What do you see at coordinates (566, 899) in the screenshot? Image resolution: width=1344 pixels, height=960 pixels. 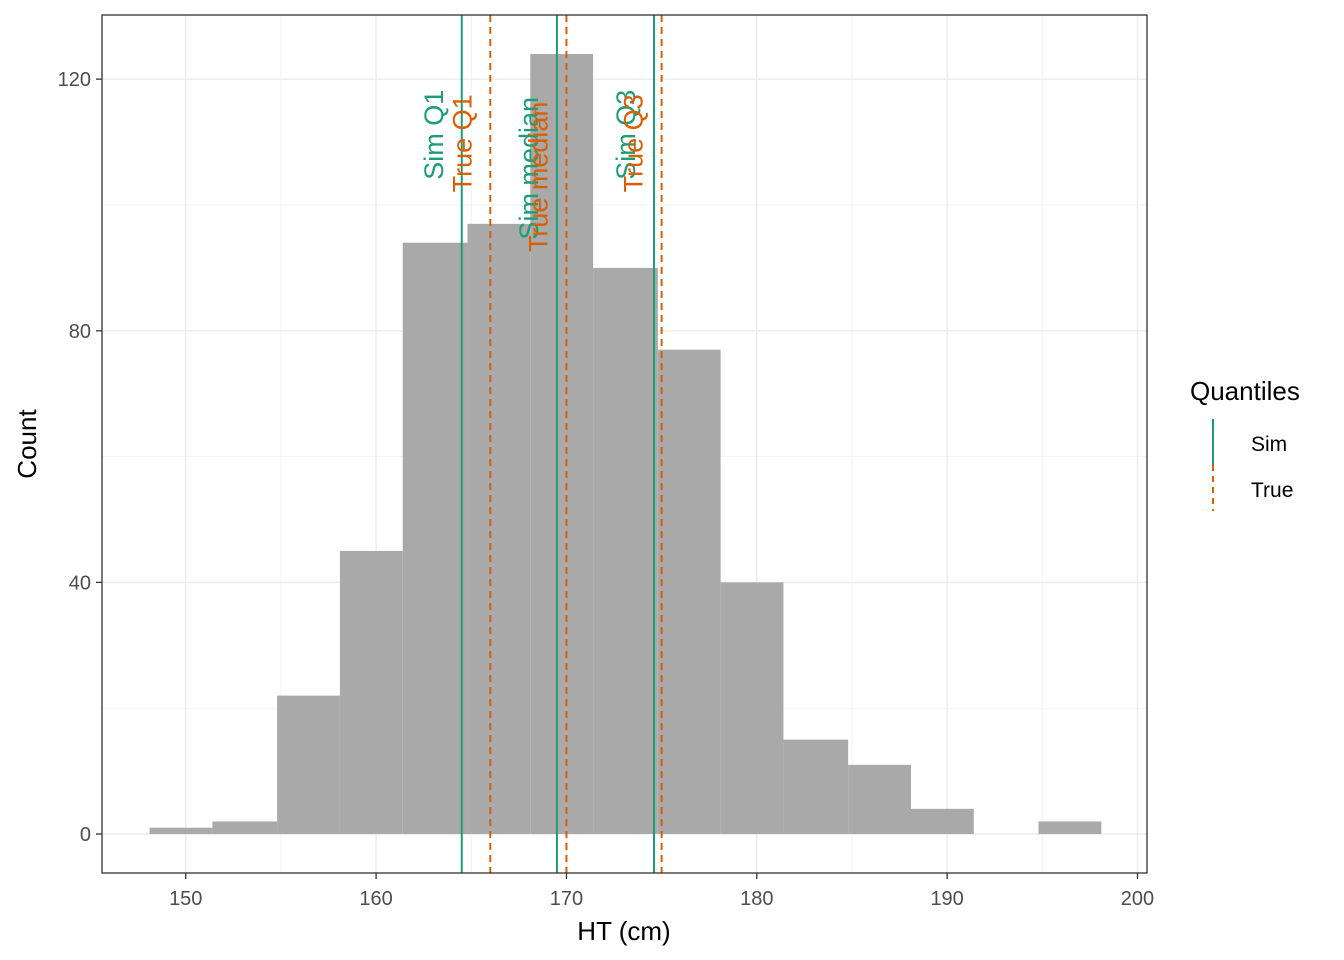 I see `x-tick-label: 170` at bounding box center [566, 899].